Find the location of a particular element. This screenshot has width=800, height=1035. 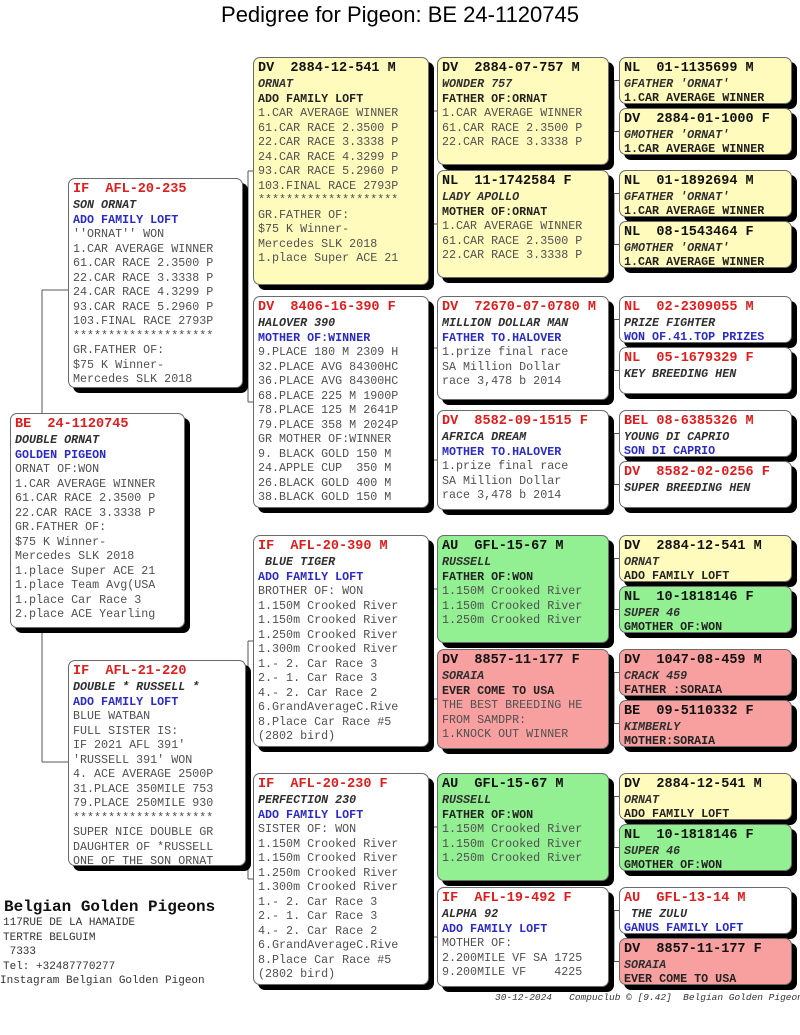

result-line: 1.place Team Avg(USA is located at coordinates (85, 585).